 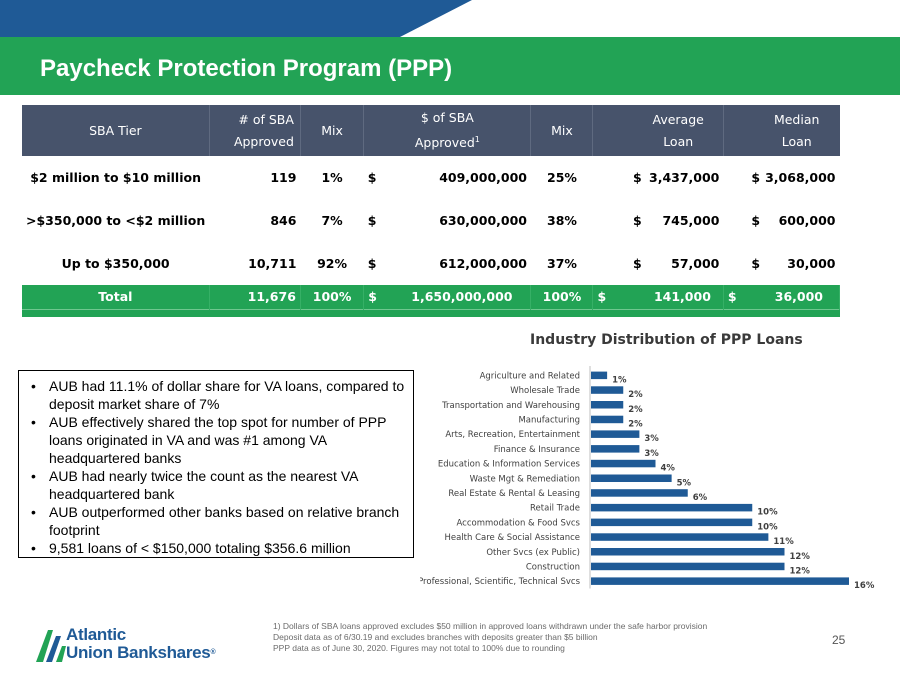 I want to click on header-sba-tier: SBA Tier, so click(x=116, y=130).